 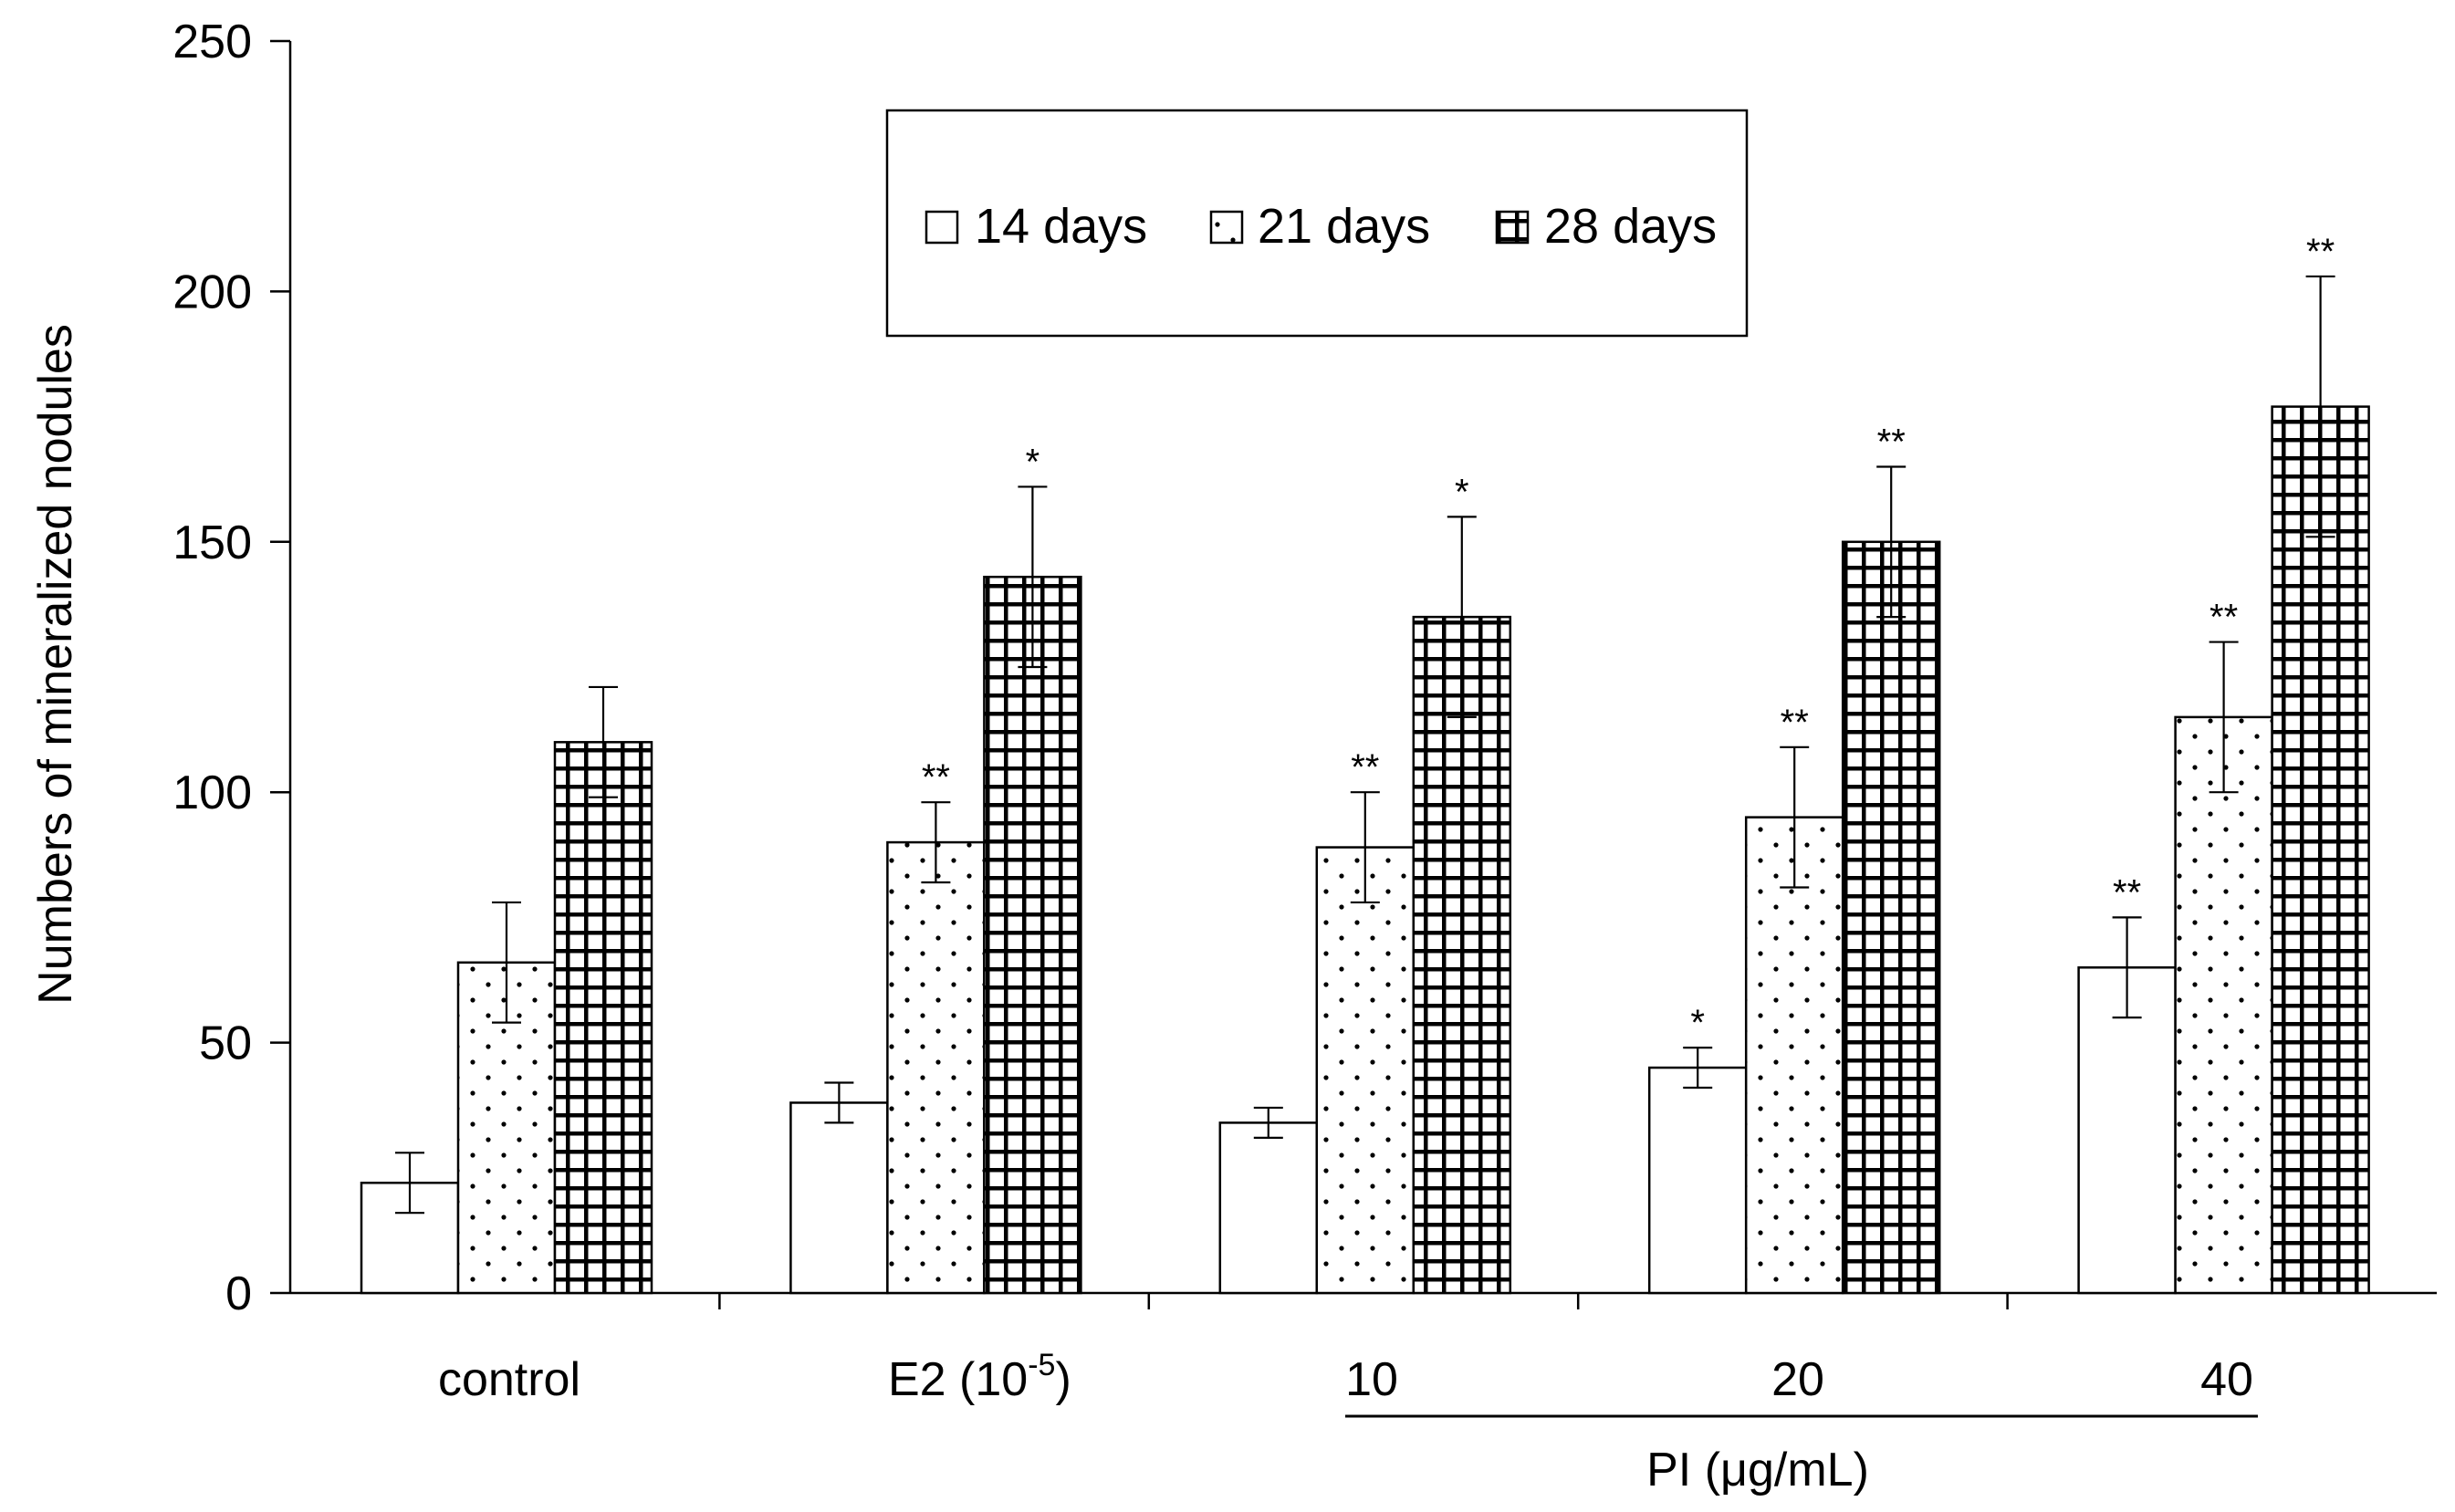 What do you see at coordinates (1512, 227) in the screenshot?
I see `legend-swatch-28-days` at bounding box center [1512, 227].